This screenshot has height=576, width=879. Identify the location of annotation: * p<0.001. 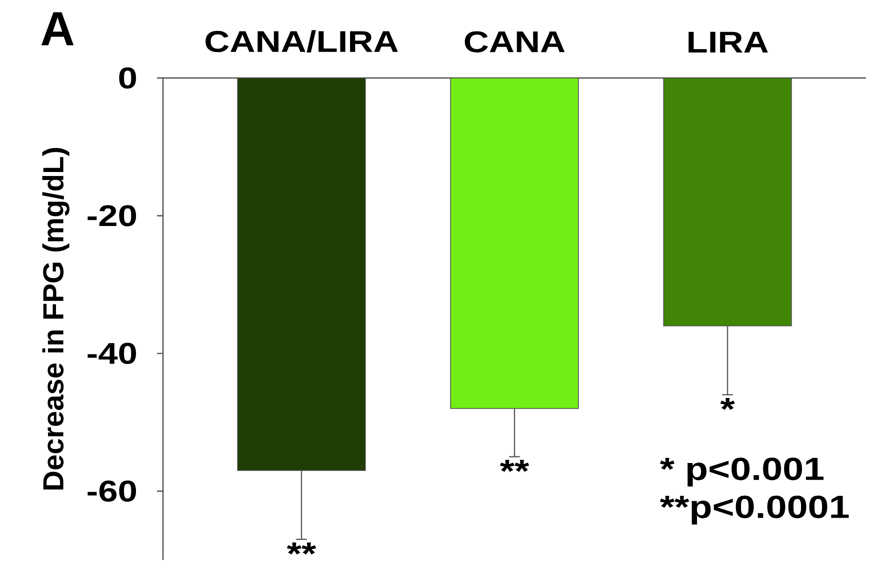
(742, 472).